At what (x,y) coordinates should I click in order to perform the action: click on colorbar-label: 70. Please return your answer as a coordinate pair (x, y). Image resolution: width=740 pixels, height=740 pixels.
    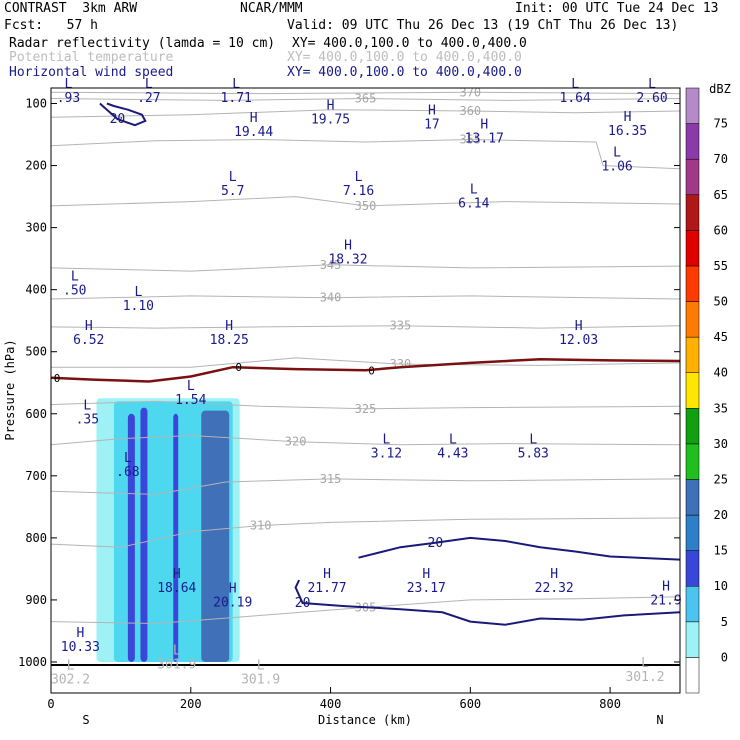
    Looking at the image, I should click on (721, 159).